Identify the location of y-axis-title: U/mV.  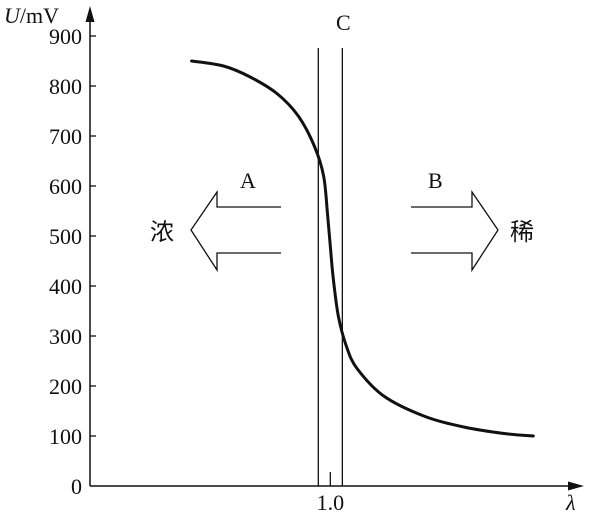
(31, 15).